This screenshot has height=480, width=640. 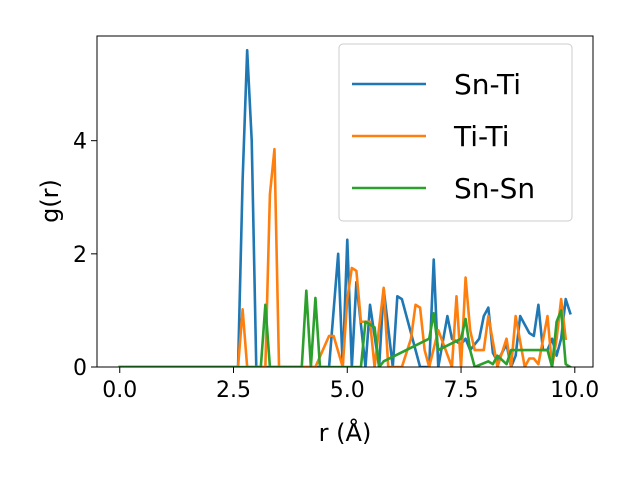 I want to click on x-tick-label: 2.5, so click(x=233, y=390).